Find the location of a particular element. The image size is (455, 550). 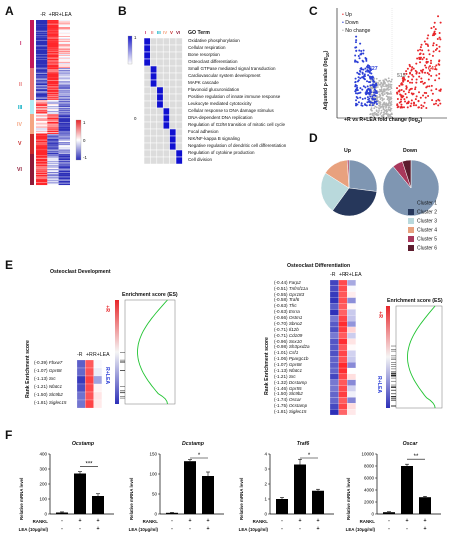

gene-row: (-0.63) Tfrc is located at coordinates (285, 306).